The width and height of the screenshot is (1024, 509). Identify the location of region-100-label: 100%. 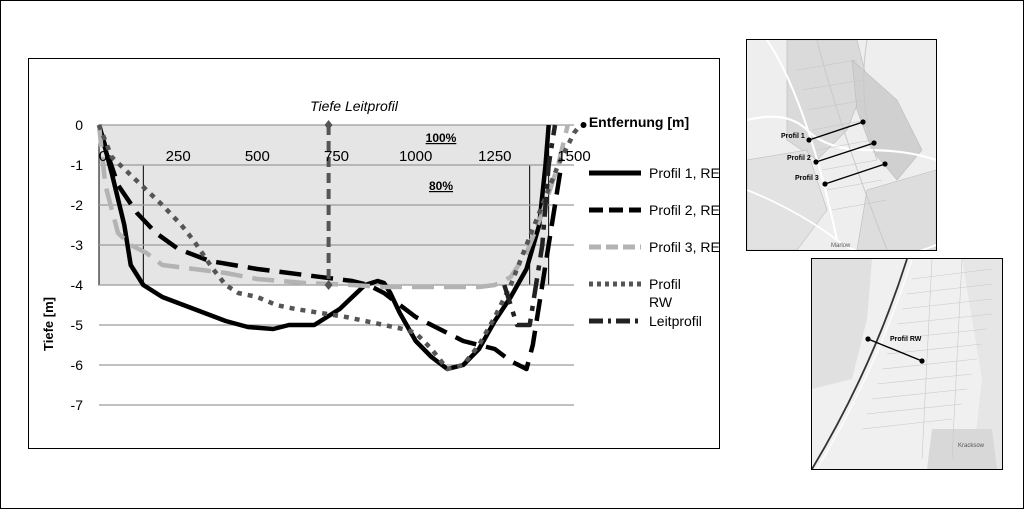
(441, 138).